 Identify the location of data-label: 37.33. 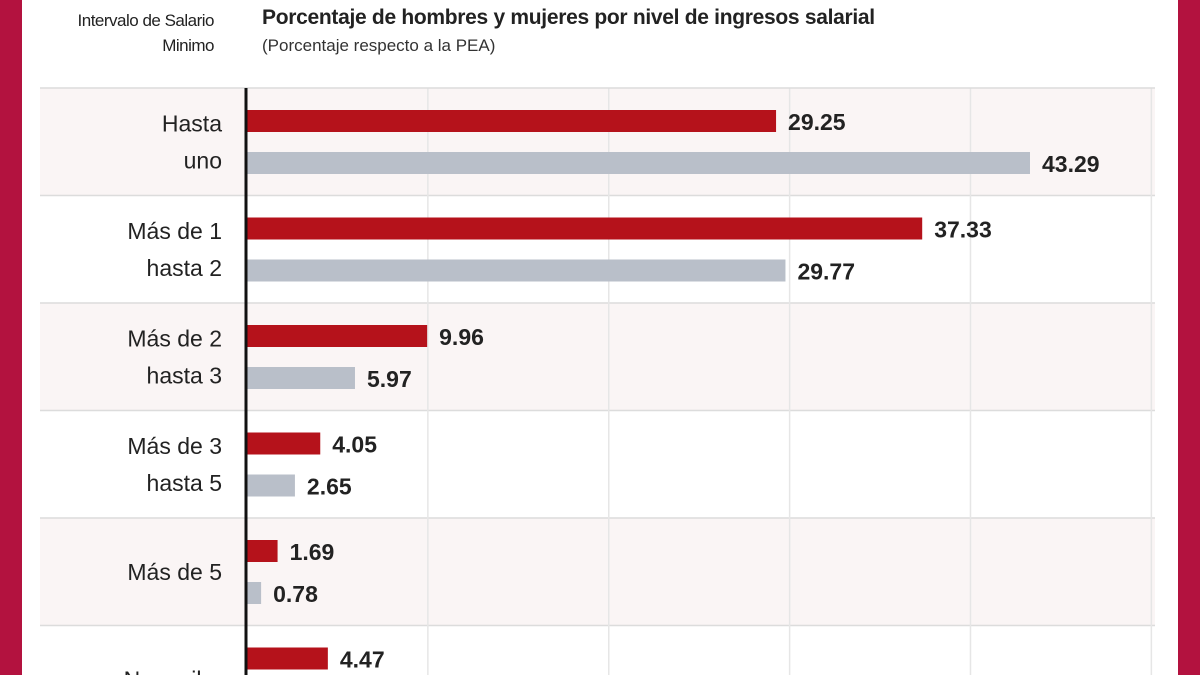
(963, 230).